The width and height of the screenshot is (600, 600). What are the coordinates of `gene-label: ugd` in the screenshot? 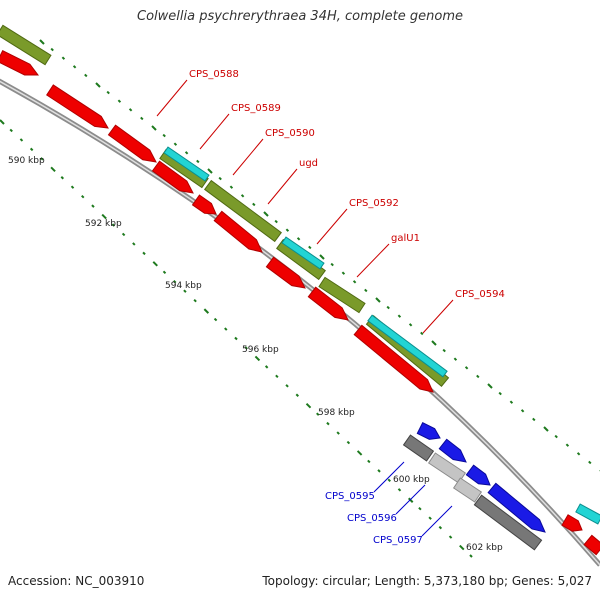 It's located at (308, 163).